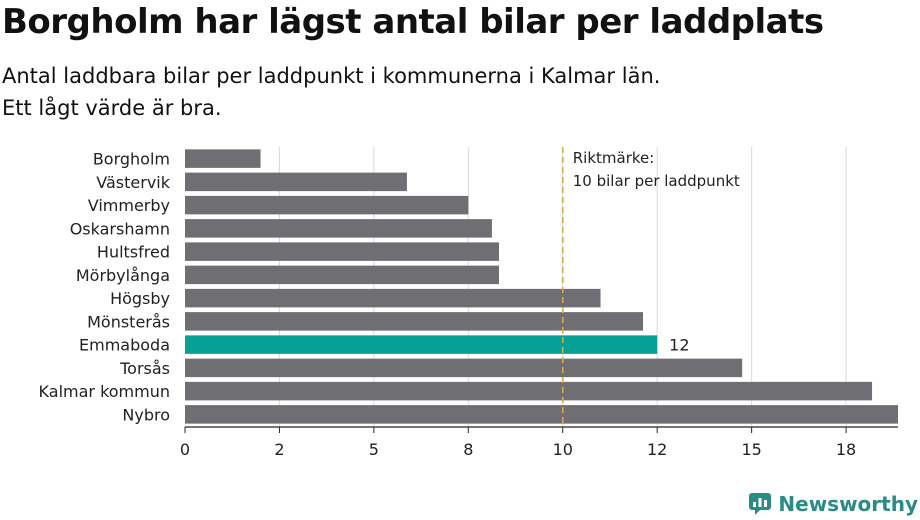  What do you see at coordinates (124, 345) in the screenshot?
I see `category-label: Emmaboda` at bounding box center [124, 345].